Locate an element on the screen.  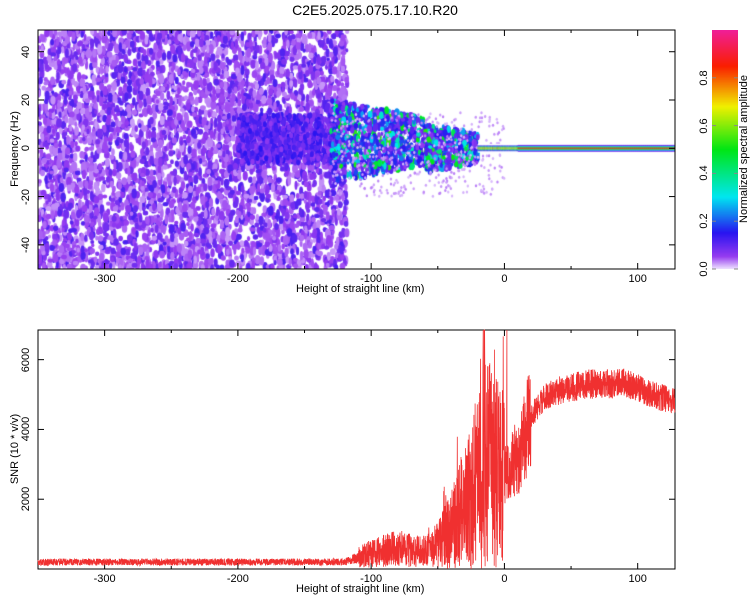
colorbar is located at coordinates (725, 149).